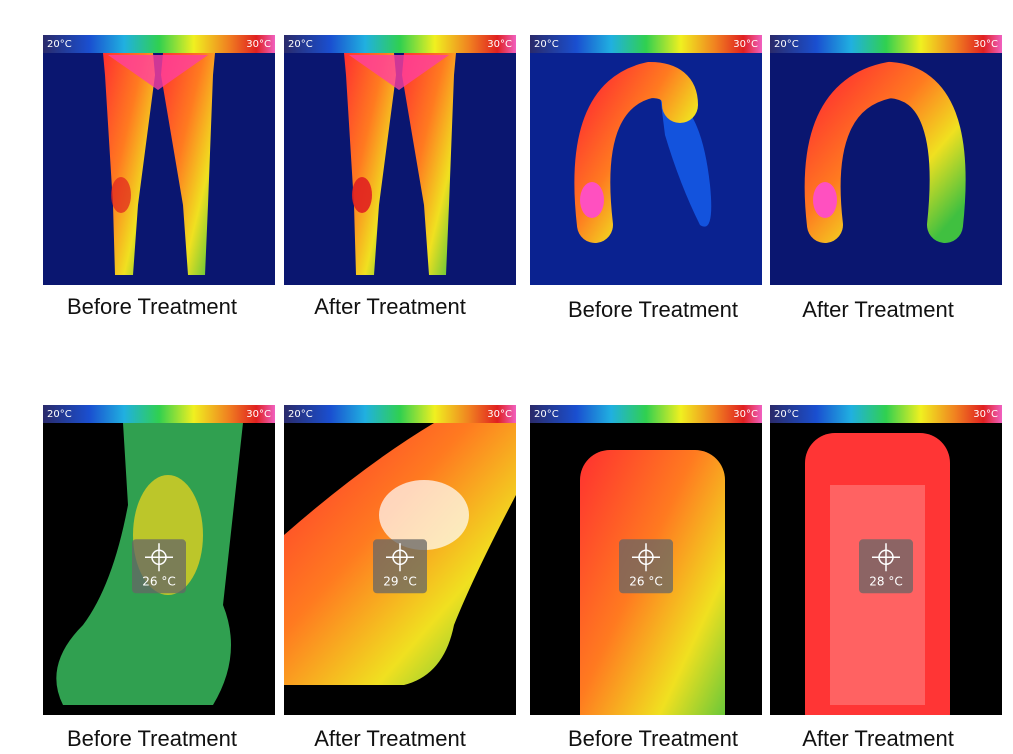 The width and height of the screenshot is (1013, 754). I want to click on thermal-image: 20°C 30°C 28 °C, so click(886, 560).